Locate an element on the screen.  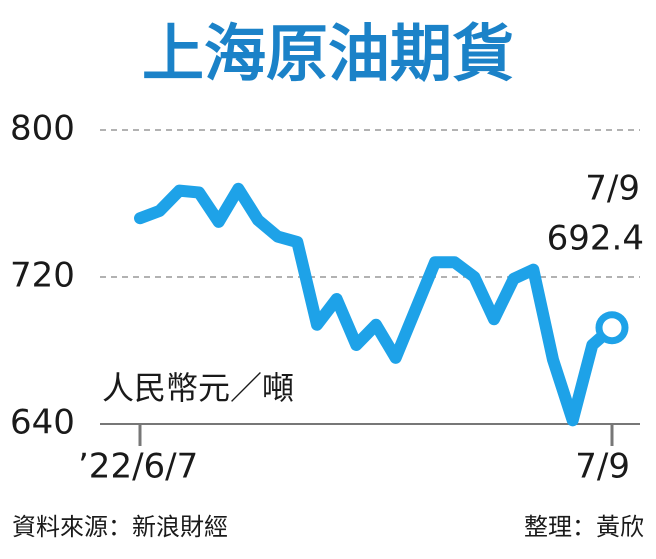
x-tick-label: 7/9 is located at coordinates (602, 467).